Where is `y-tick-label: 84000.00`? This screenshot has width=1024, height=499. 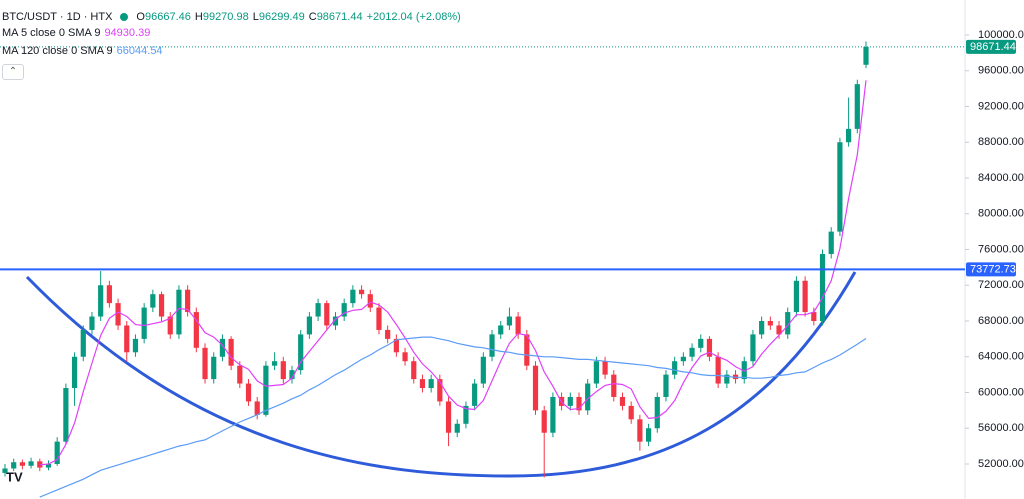 y-tick-label: 84000.00 is located at coordinates (1001, 178).